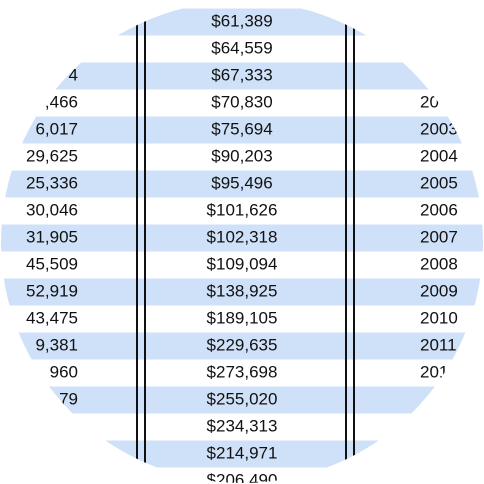  What do you see at coordinates (439, 182) in the screenshot?
I see `cell: 2005` at bounding box center [439, 182].